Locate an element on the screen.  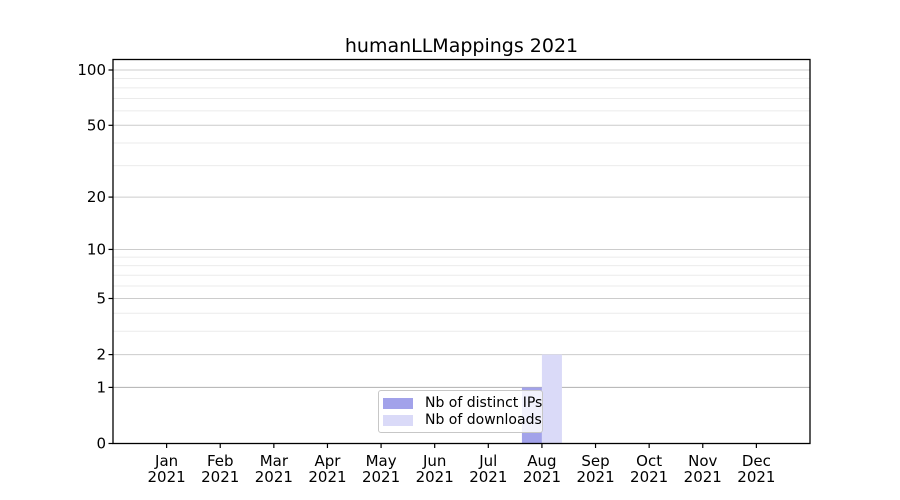
x-tick-label-dec: Dec 2021 is located at coordinates (756, 469).